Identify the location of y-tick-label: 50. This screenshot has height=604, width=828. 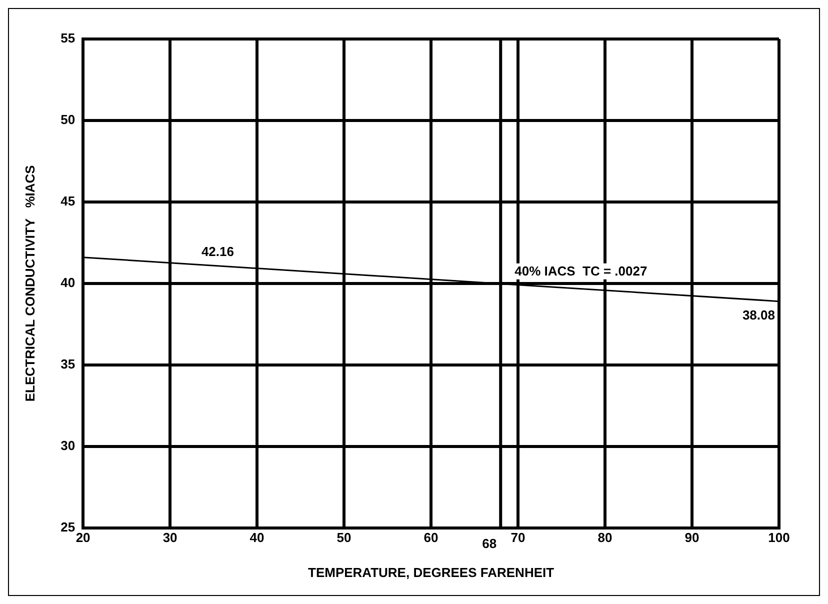
(68, 120).